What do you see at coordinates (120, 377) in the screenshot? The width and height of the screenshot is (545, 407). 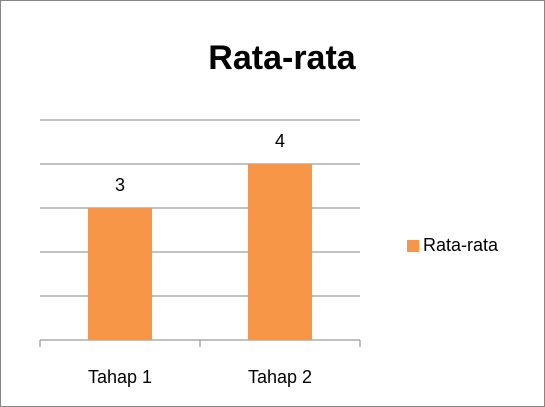 I see `x-tick-label: Tahap 1` at bounding box center [120, 377].